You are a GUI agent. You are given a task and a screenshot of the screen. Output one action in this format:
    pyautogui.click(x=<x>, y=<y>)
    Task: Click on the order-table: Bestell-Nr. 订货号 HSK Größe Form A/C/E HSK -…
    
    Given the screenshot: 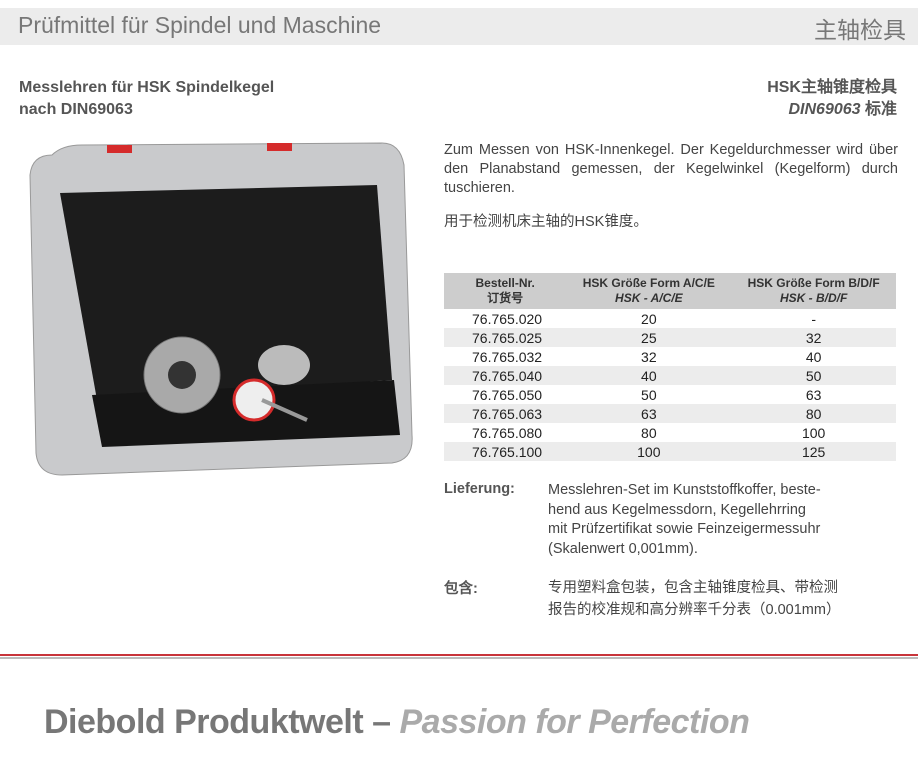 What is the action you would take?
    pyautogui.click(x=670, y=367)
    